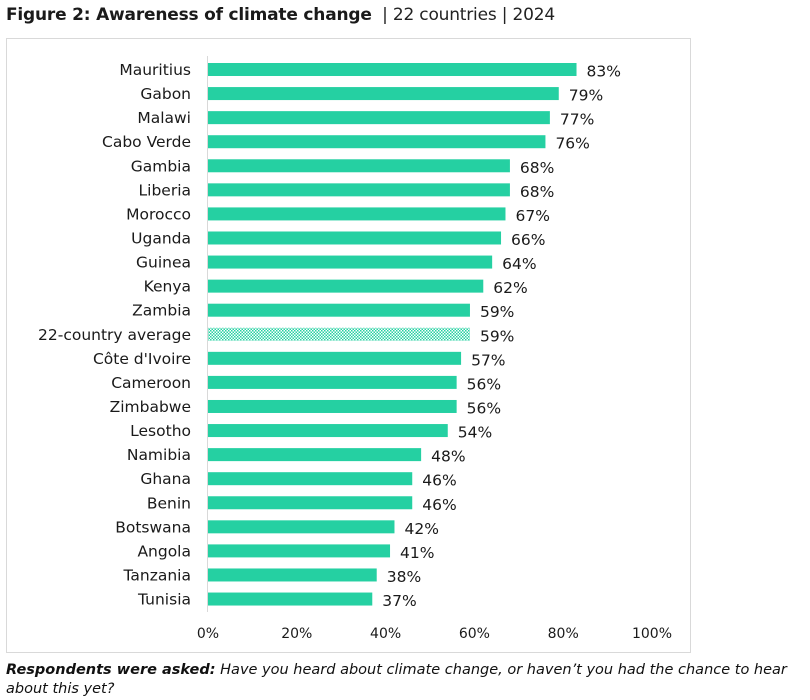 Image resolution: width=810 pixels, height=700 pixels. I want to click on category-label: Cabo Verde, so click(146, 142).